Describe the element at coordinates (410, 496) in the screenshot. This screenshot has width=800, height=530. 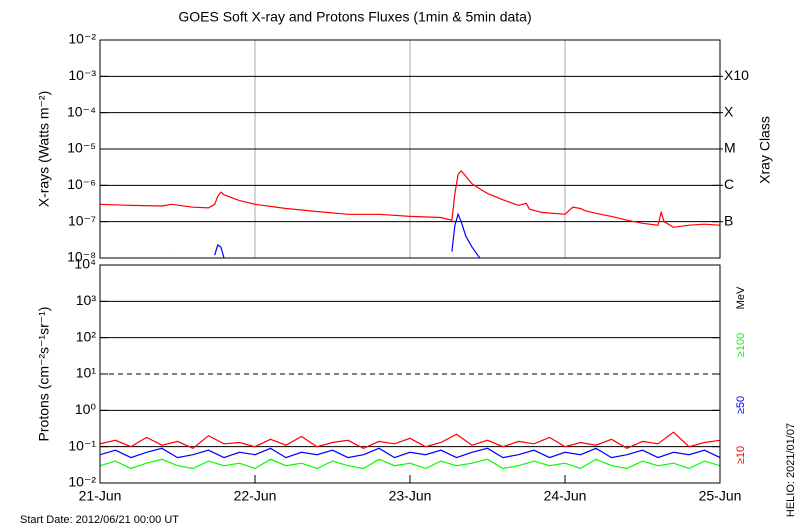
I see `x-tick-label: 23-Jun` at that location.